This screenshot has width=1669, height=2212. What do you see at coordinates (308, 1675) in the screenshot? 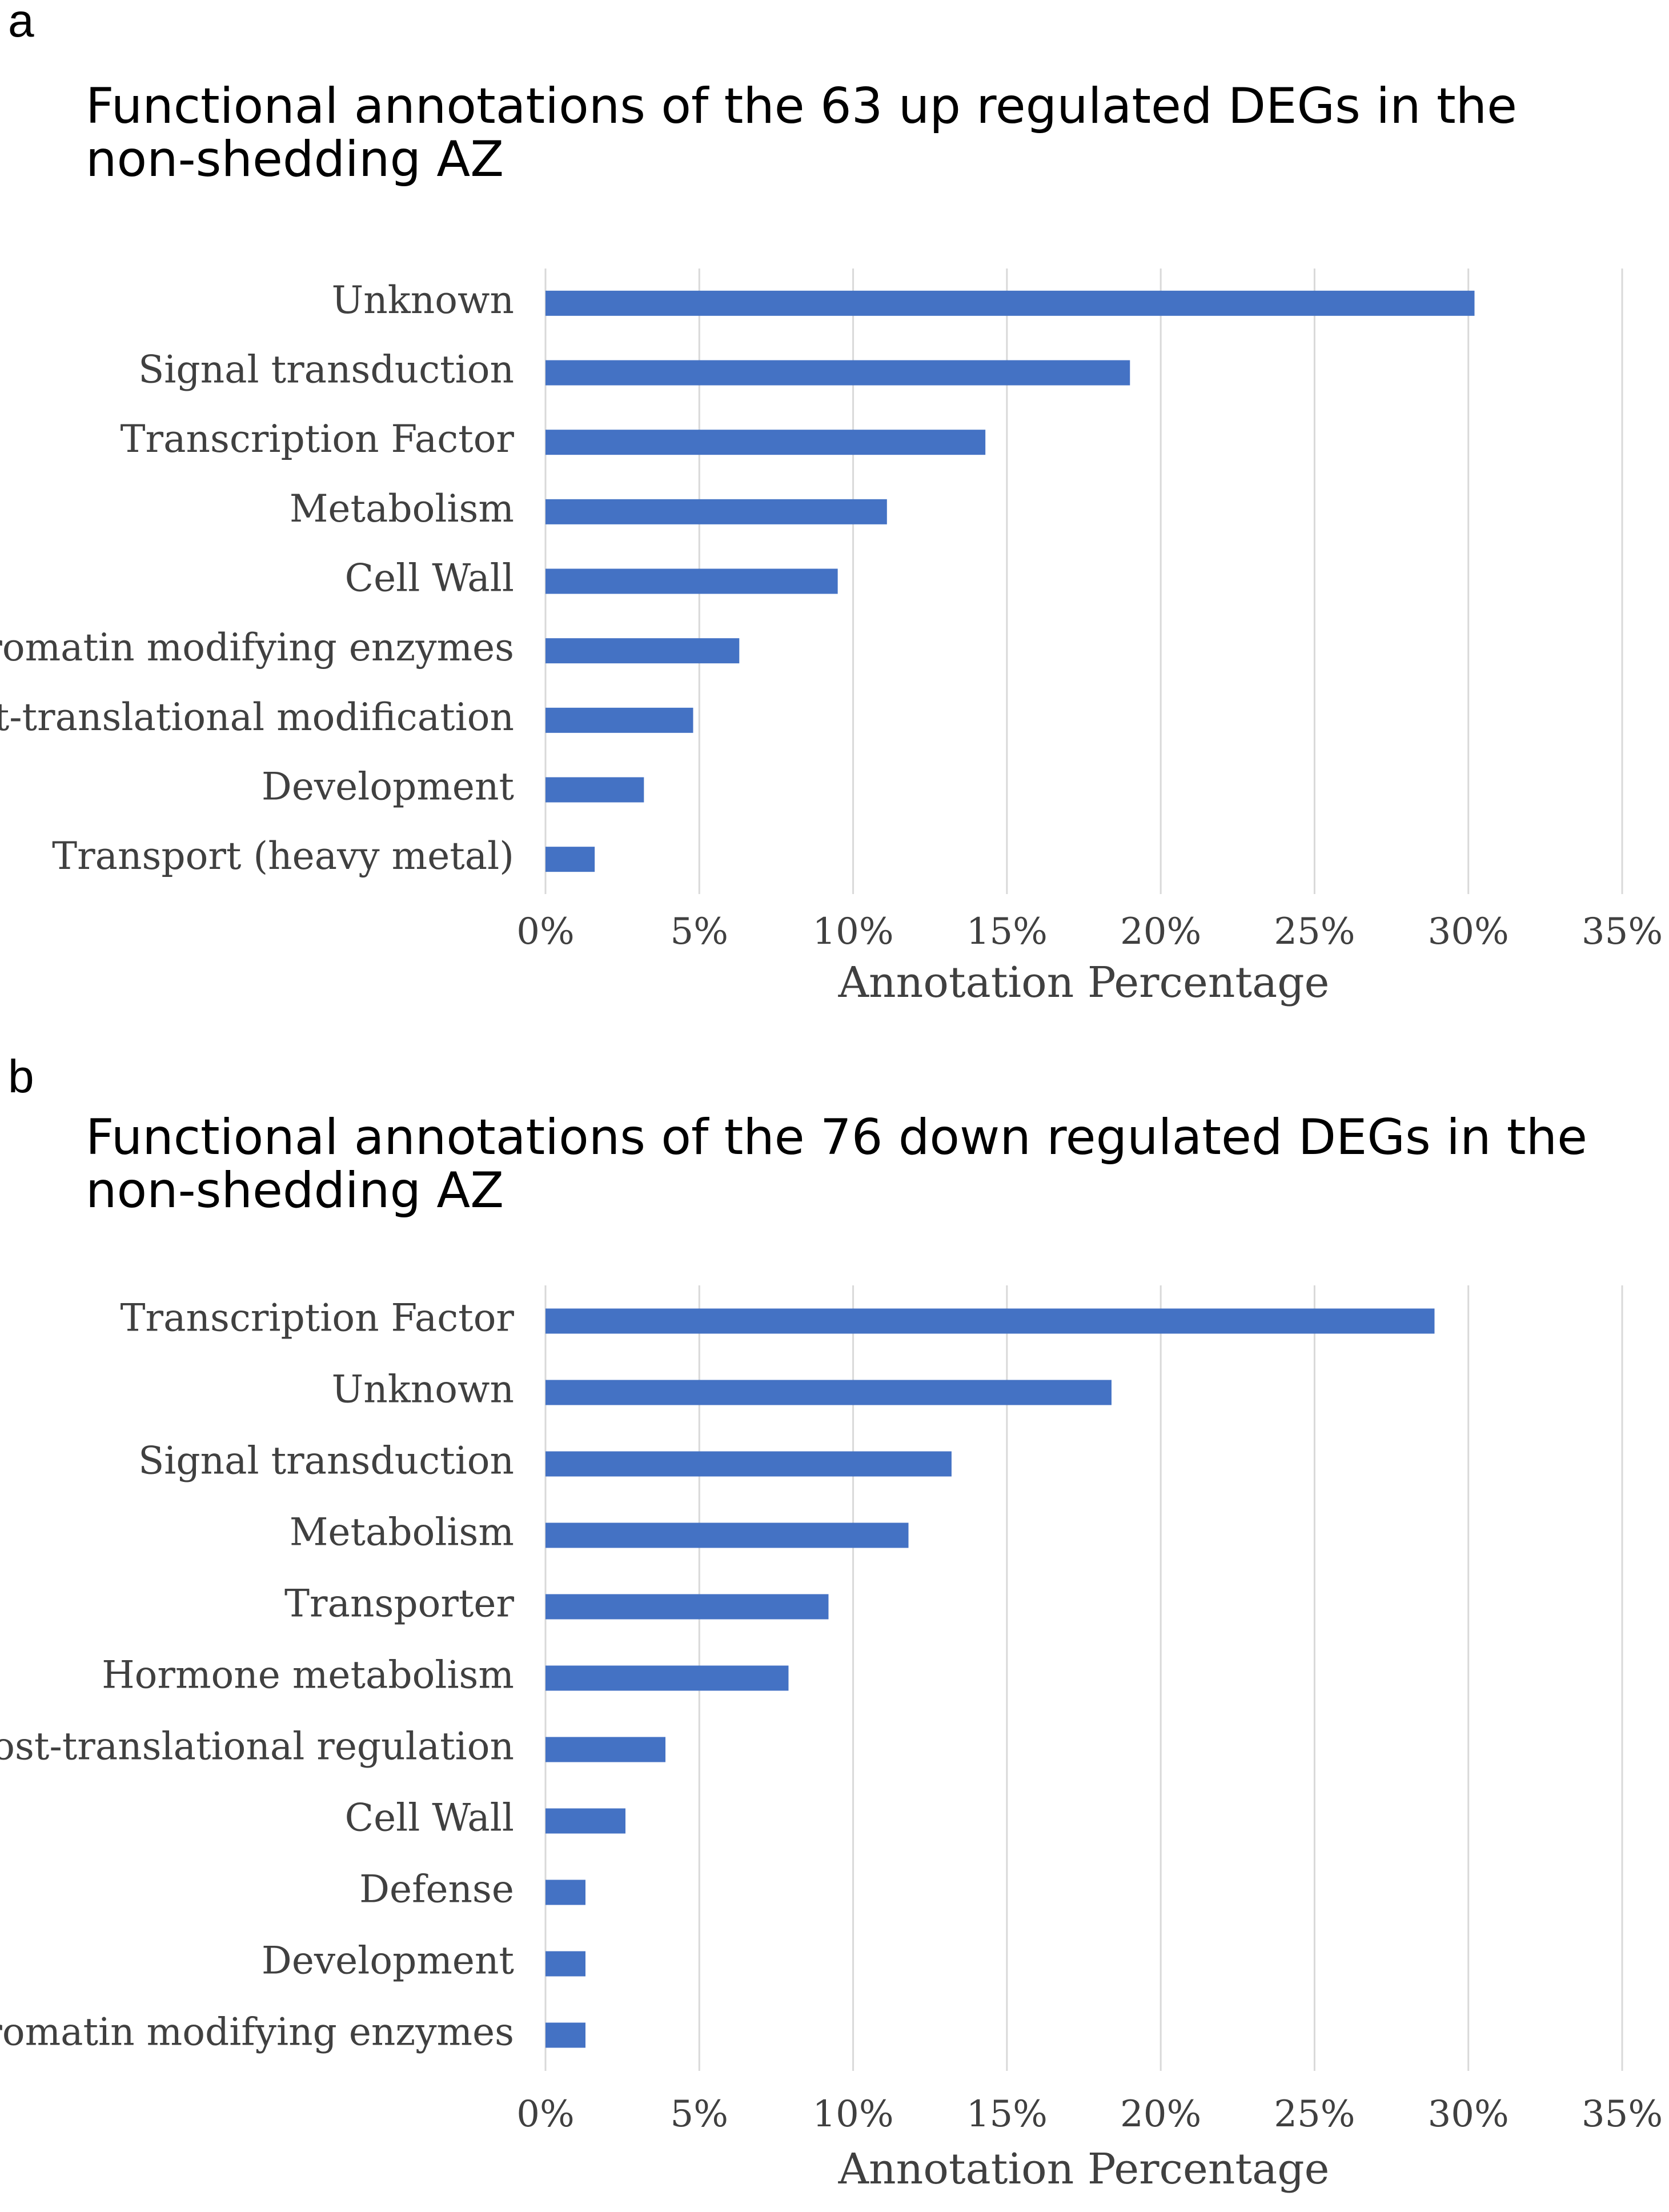
I see `category-label-b-5: Hormone metabolism` at bounding box center [308, 1675].